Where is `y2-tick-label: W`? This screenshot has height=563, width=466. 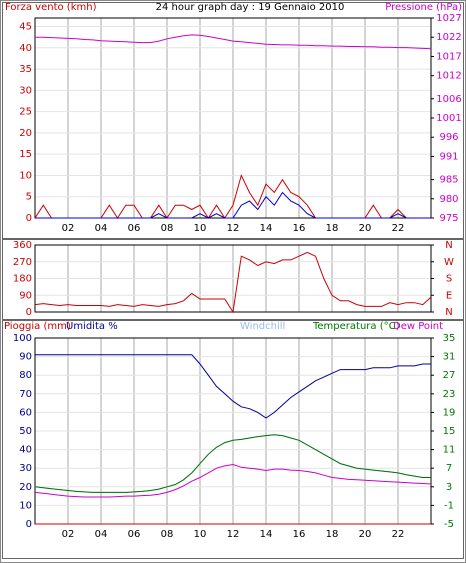 y2-tick-label: W is located at coordinates (449, 262).